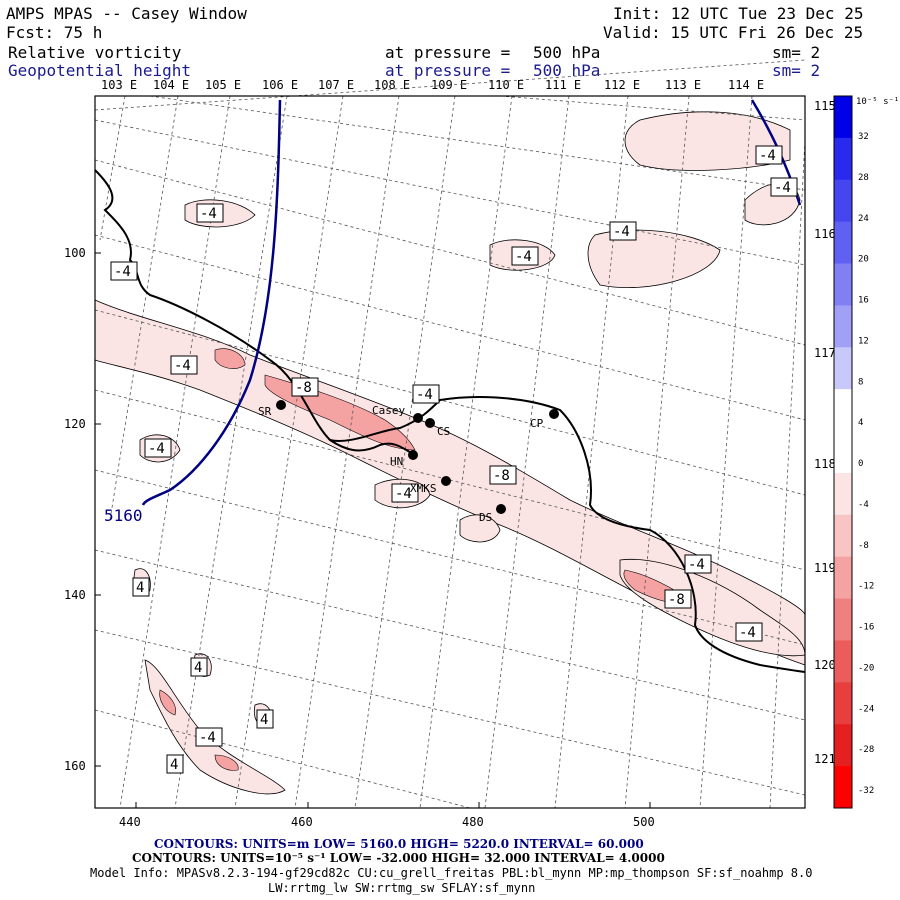 The width and height of the screenshot is (900, 900). What do you see at coordinates (863, 219) in the screenshot?
I see `colorbar-label: 24` at bounding box center [863, 219].